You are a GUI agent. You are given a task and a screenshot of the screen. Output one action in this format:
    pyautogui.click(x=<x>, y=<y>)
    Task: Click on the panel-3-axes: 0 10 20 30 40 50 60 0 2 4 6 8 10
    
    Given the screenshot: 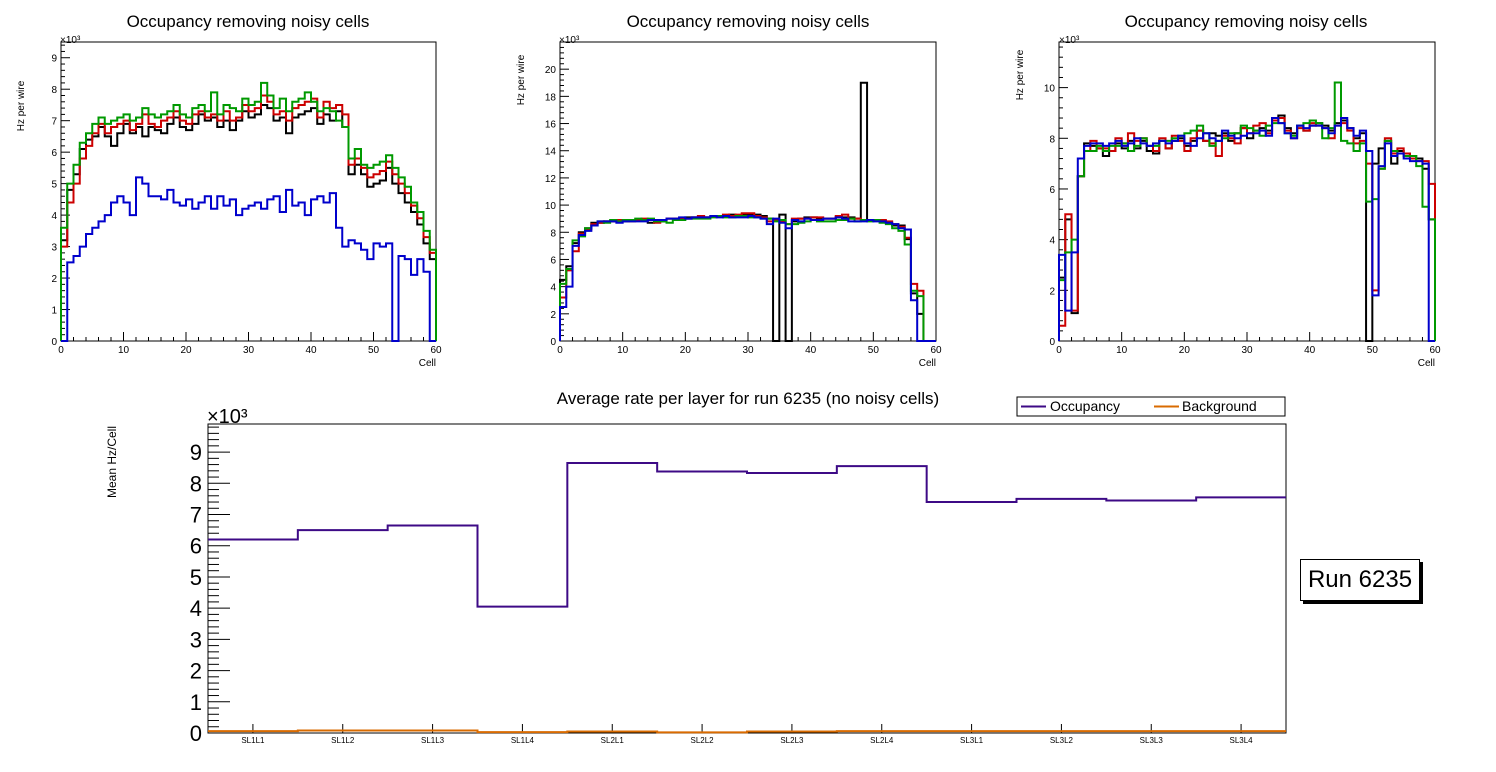 What is the action you would take?
    pyautogui.click(x=1242, y=198)
    